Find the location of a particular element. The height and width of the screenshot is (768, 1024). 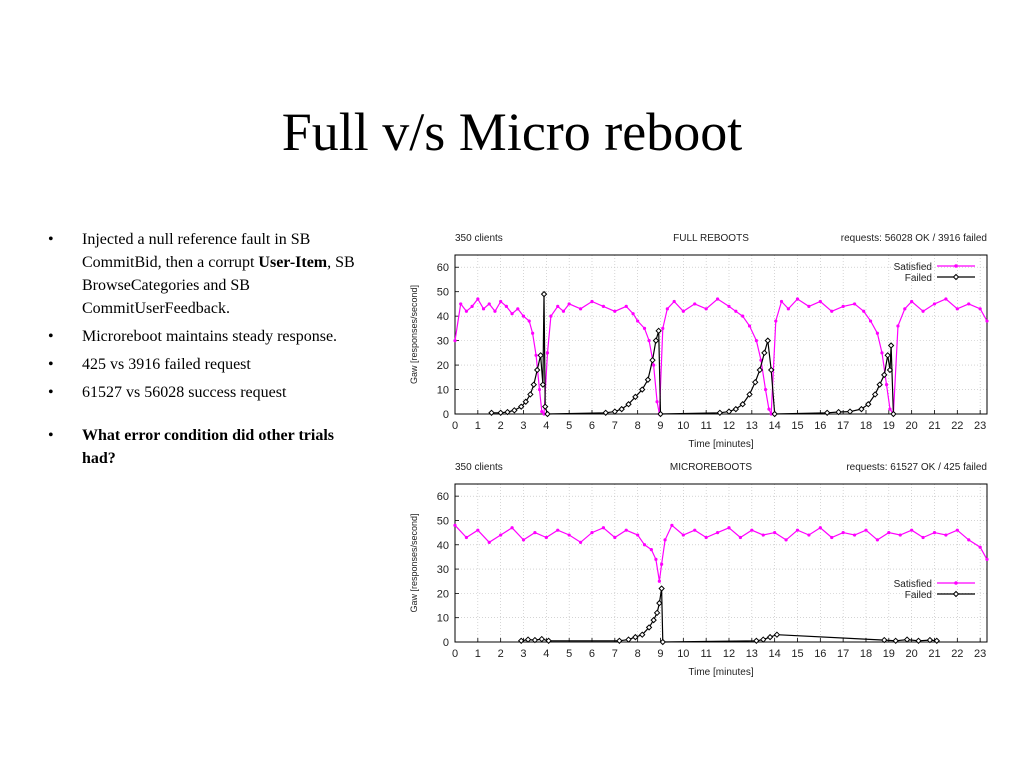

microreboots-y-tick-label: 0 is located at coordinates (446, 643).